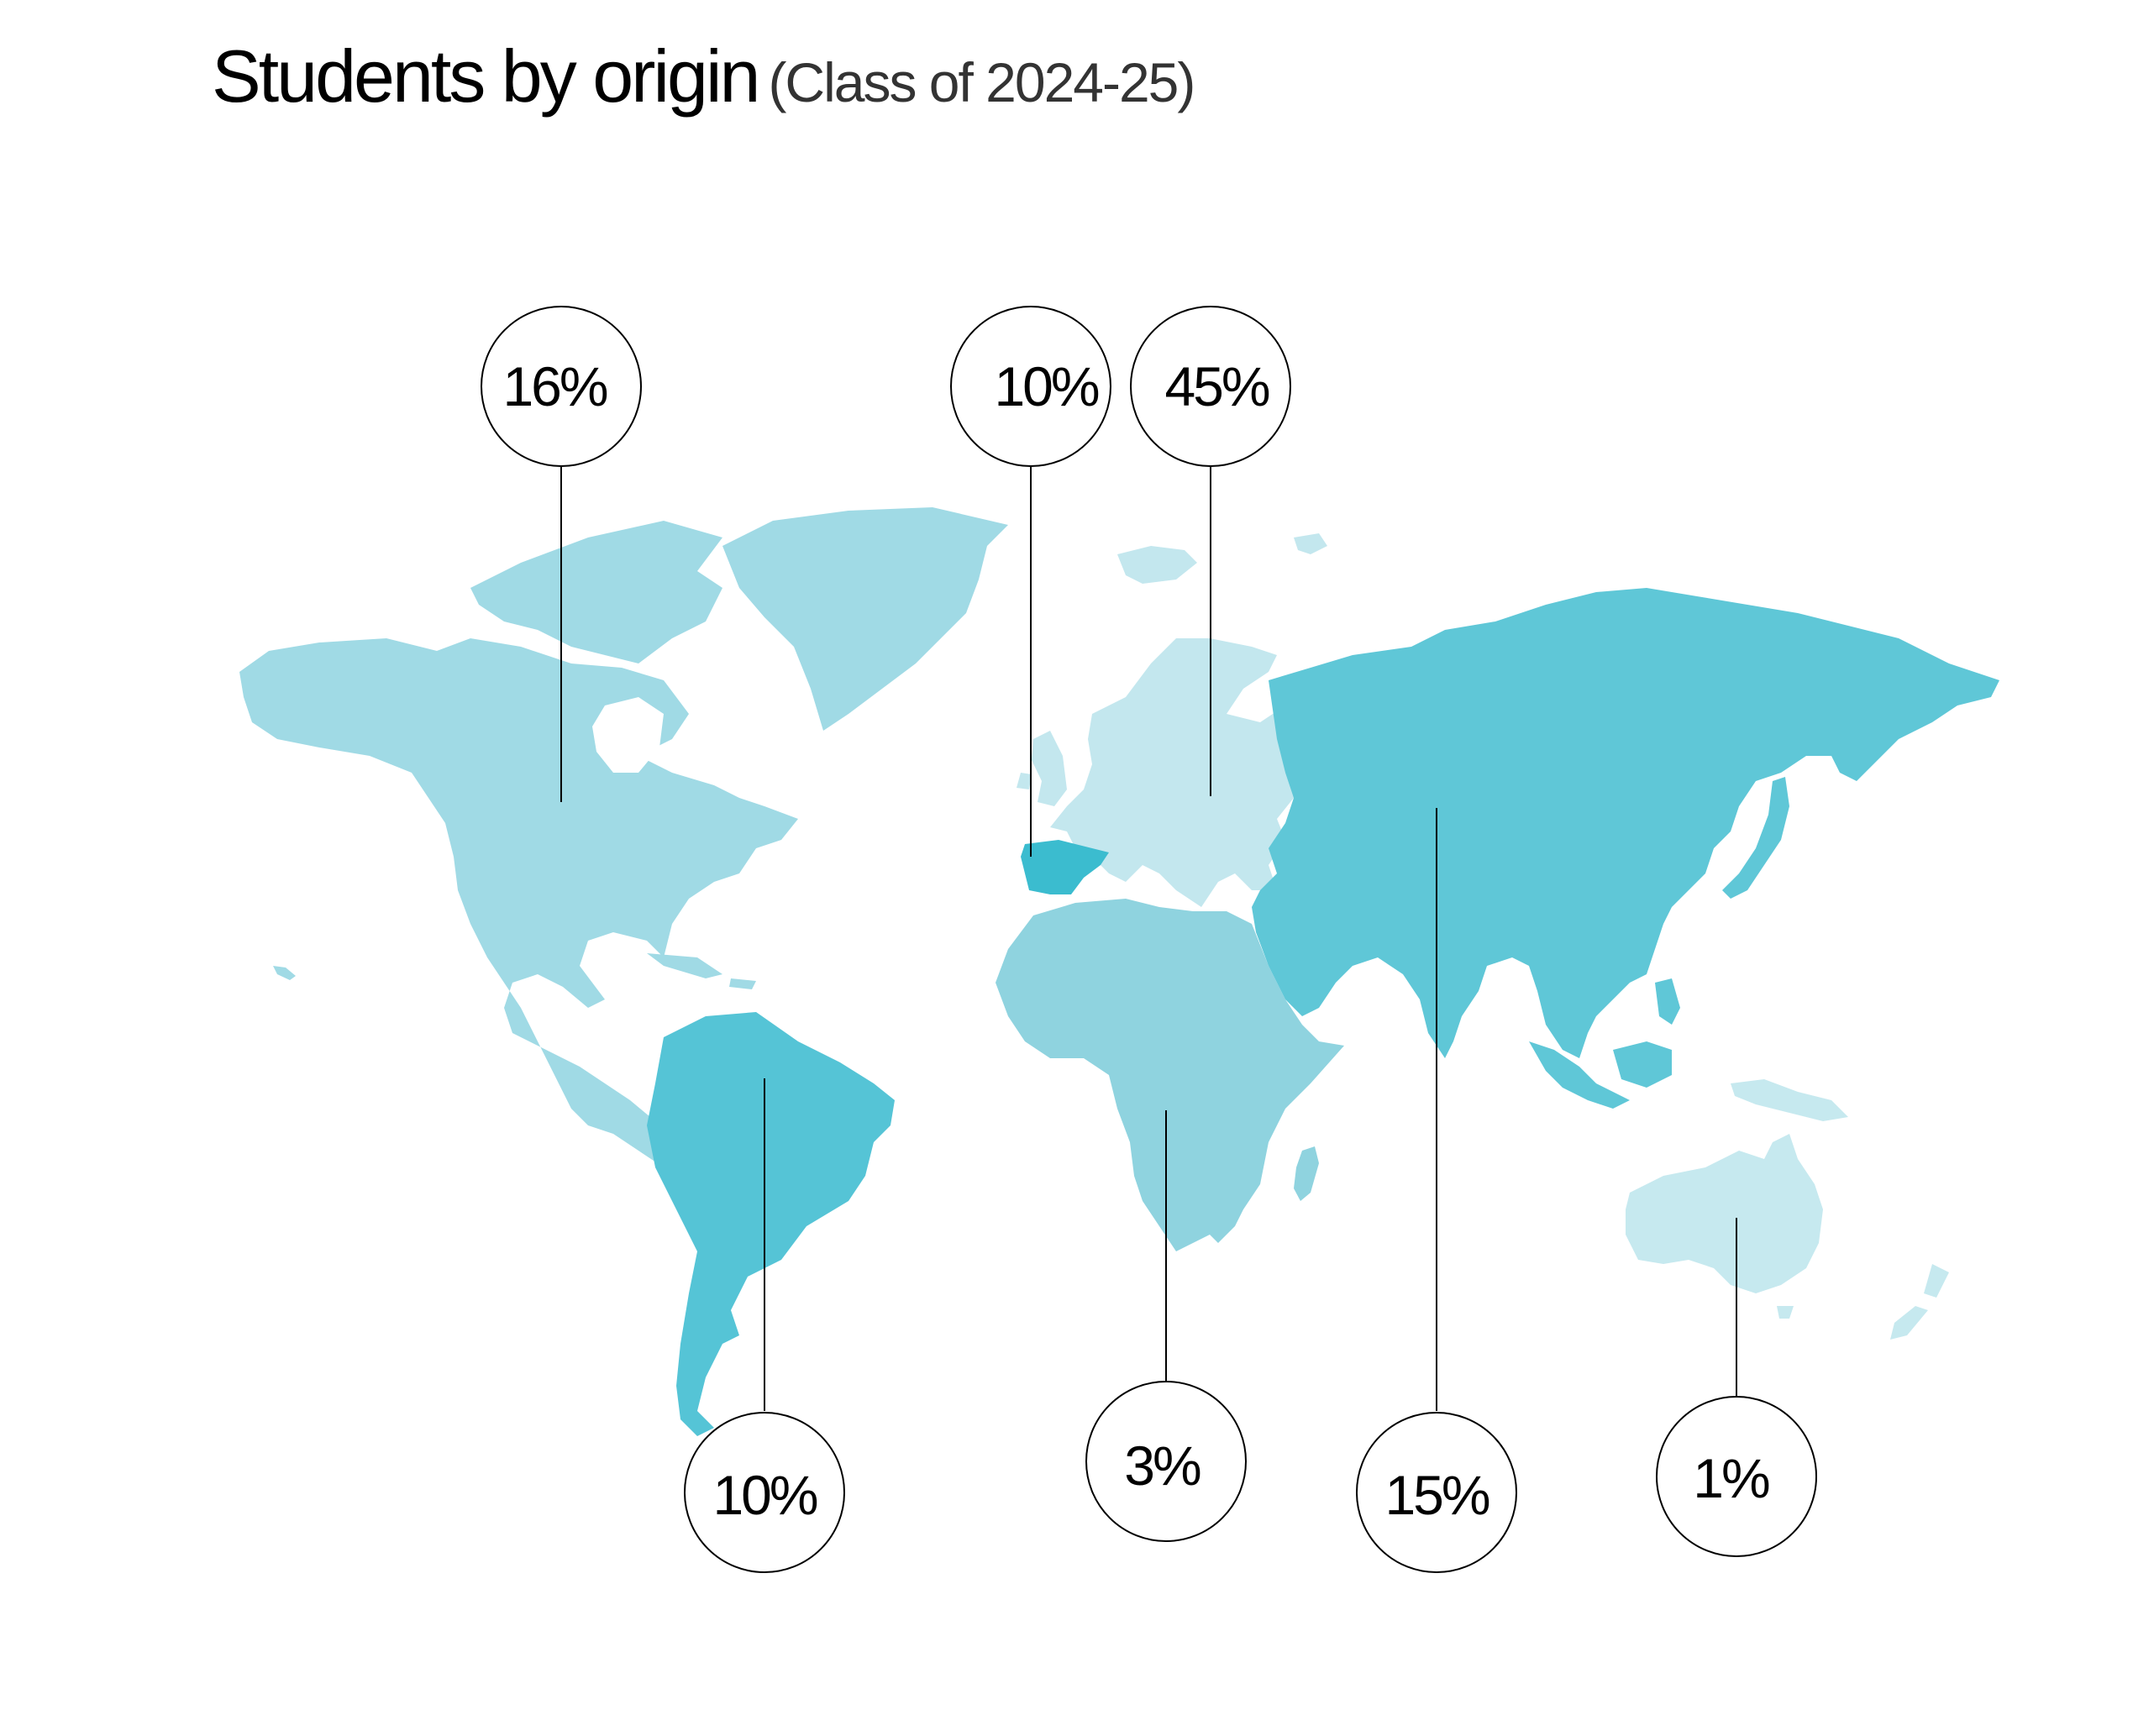  I want to click on bubble-africa: 3%, so click(1166, 1461).